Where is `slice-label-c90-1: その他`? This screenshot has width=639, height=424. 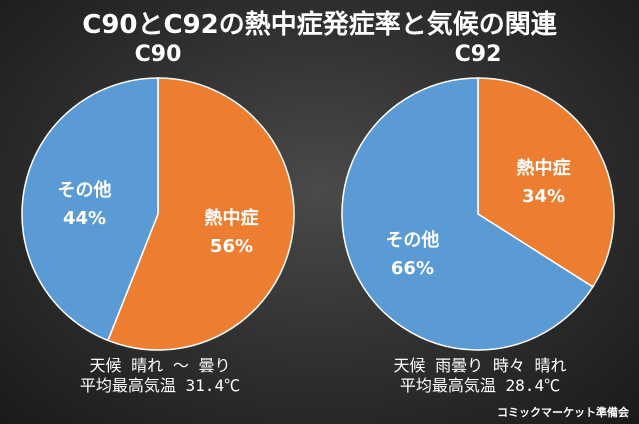 slice-label-c90-1: その他 is located at coordinates (85, 190).